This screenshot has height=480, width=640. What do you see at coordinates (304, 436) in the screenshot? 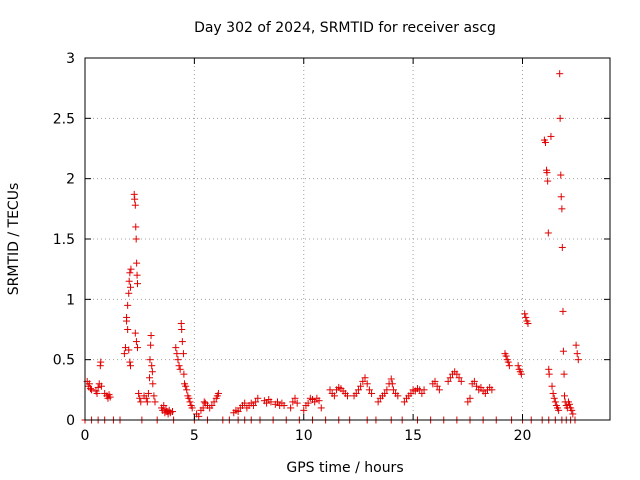
I see `x-tick-label: 10` at bounding box center [304, 436].